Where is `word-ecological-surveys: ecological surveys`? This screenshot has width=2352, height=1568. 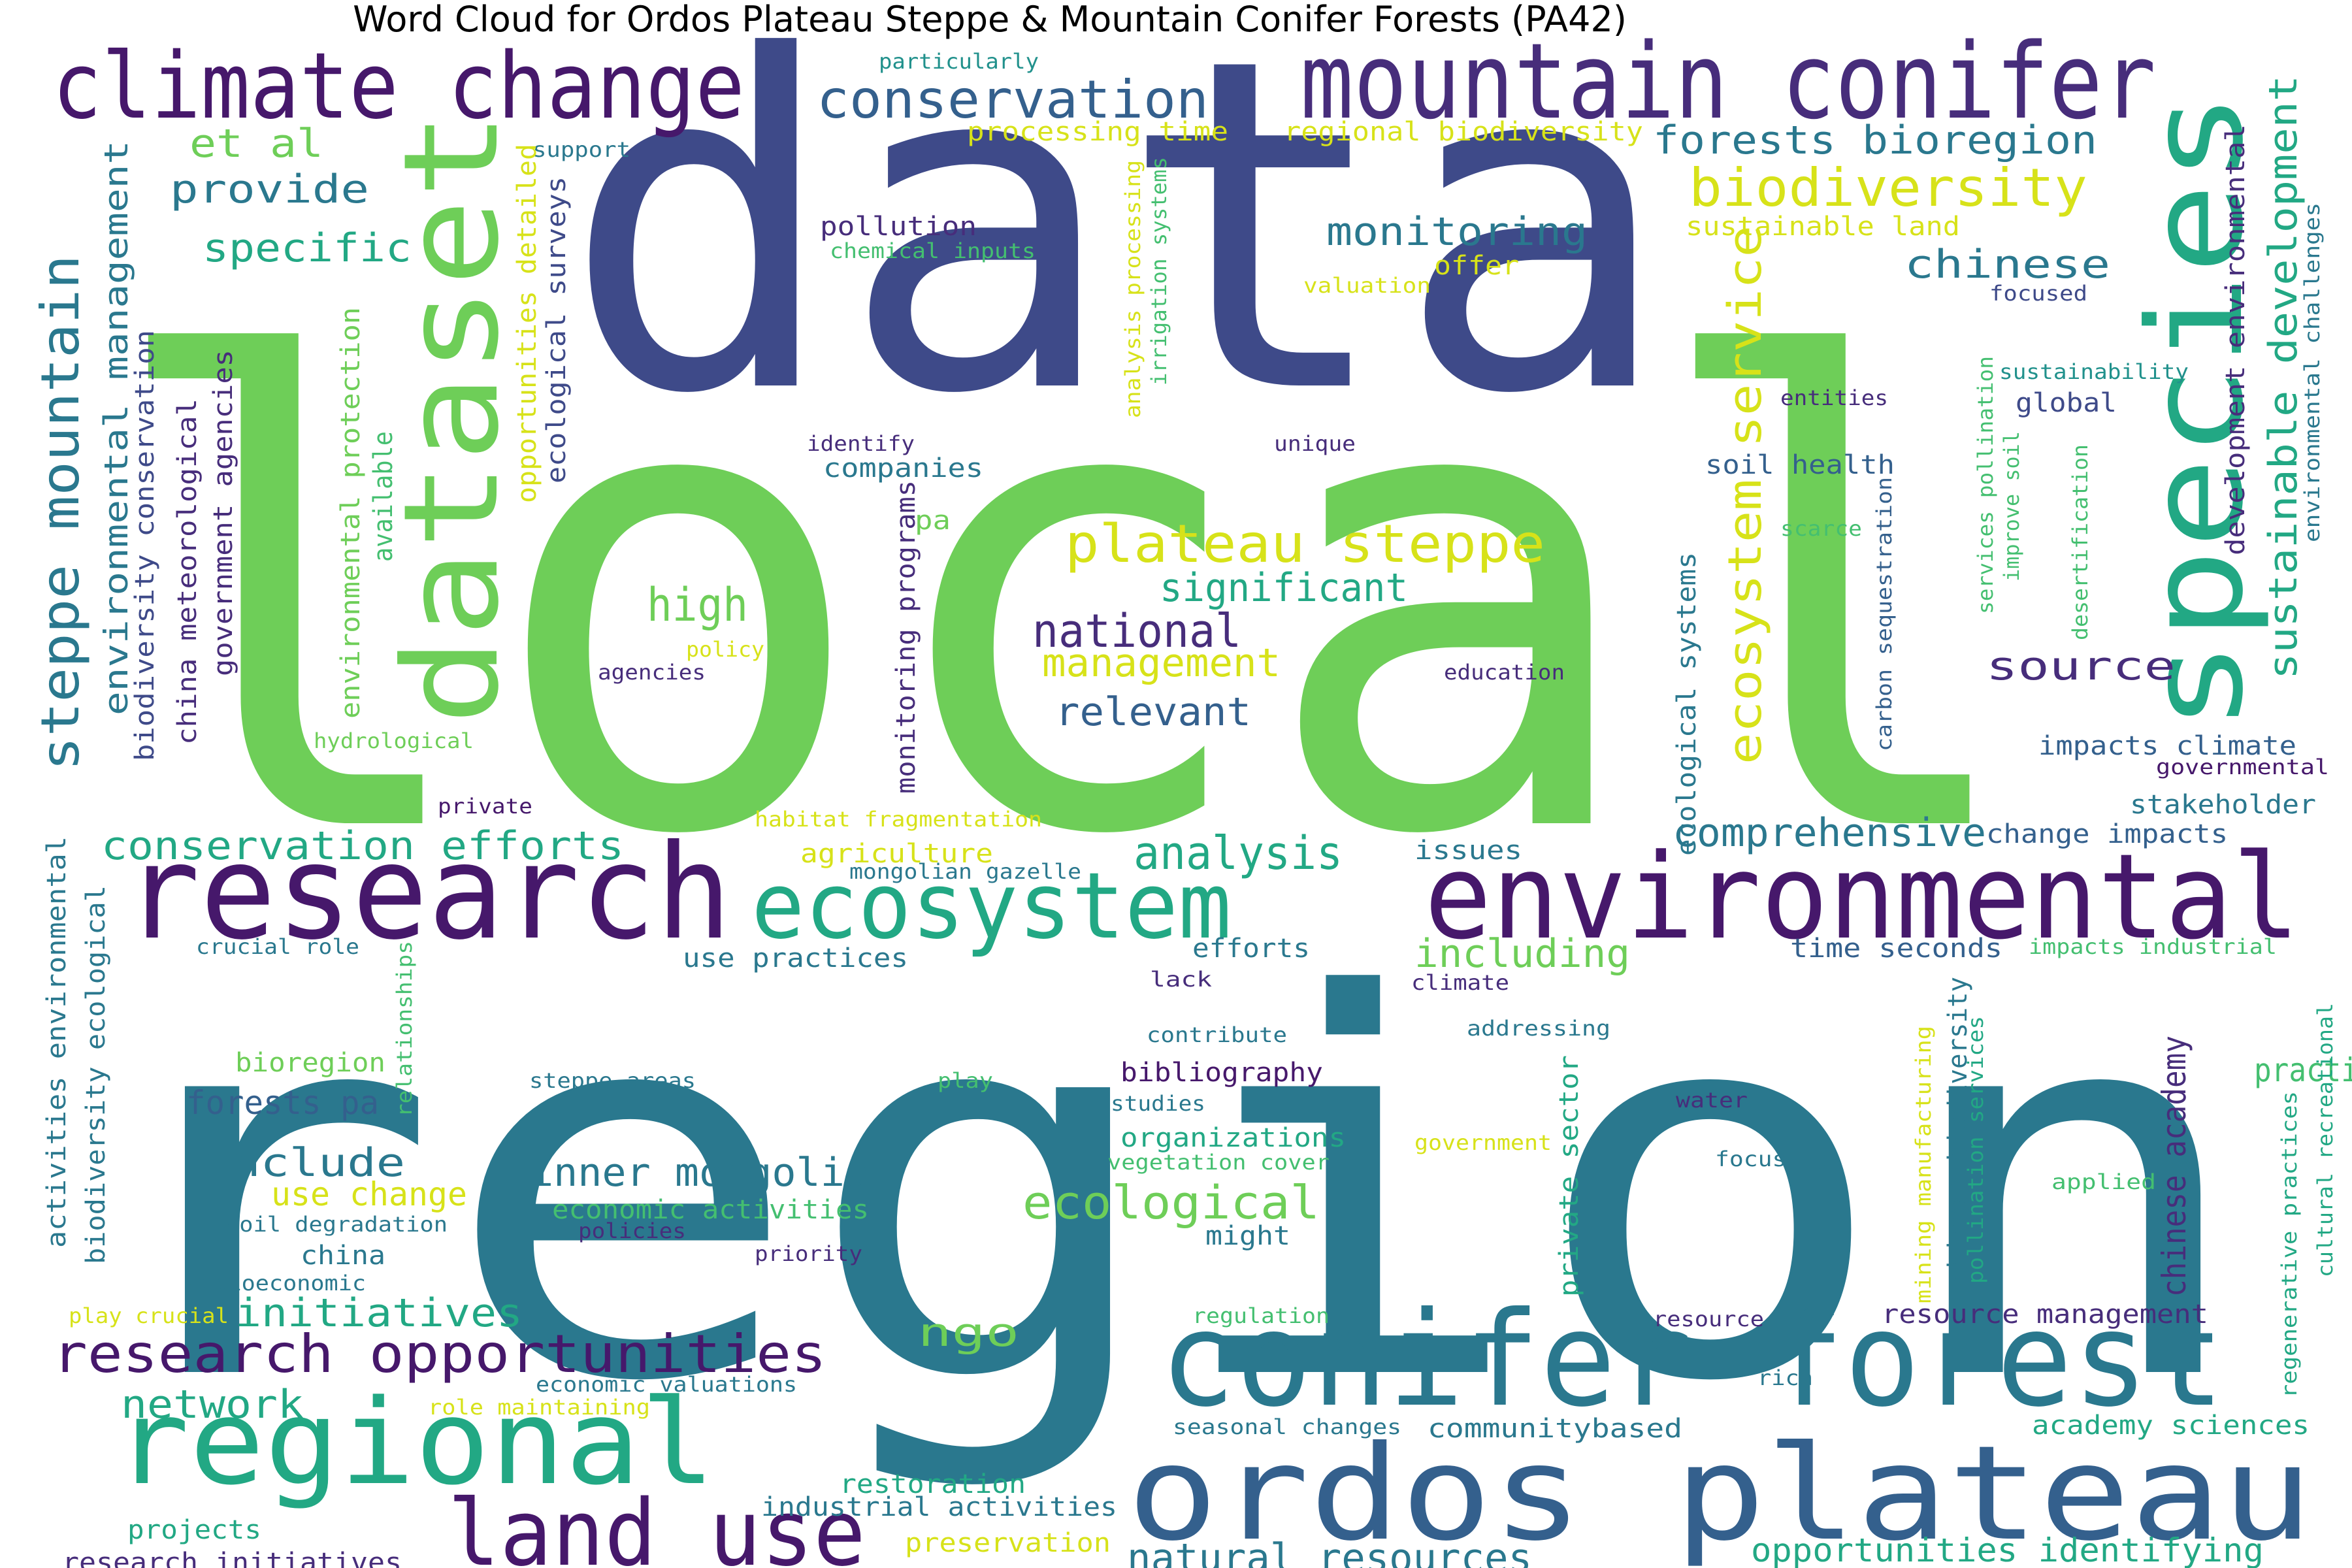 word-ecological-surveys: ecological surveys is located at coordinates (557, 329).